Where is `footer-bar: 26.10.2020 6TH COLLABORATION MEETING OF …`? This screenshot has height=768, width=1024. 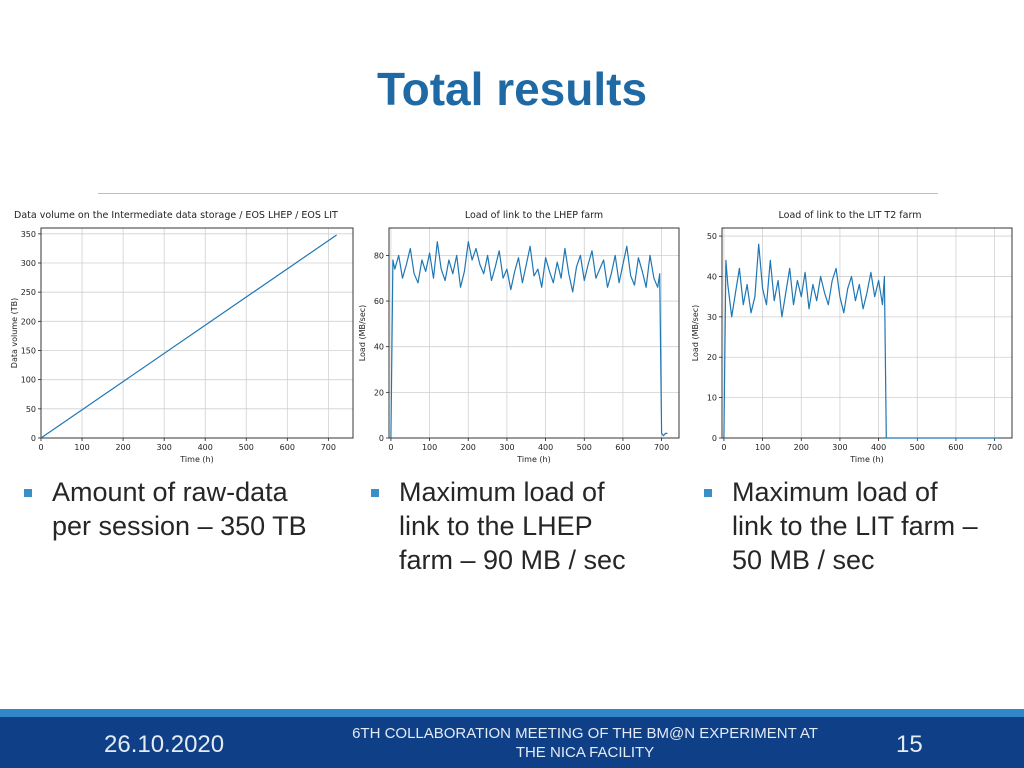
footer-bar: 26.10.2020 6TH COLLABORATION MEETING OF … is located at coordinates (512, 742).